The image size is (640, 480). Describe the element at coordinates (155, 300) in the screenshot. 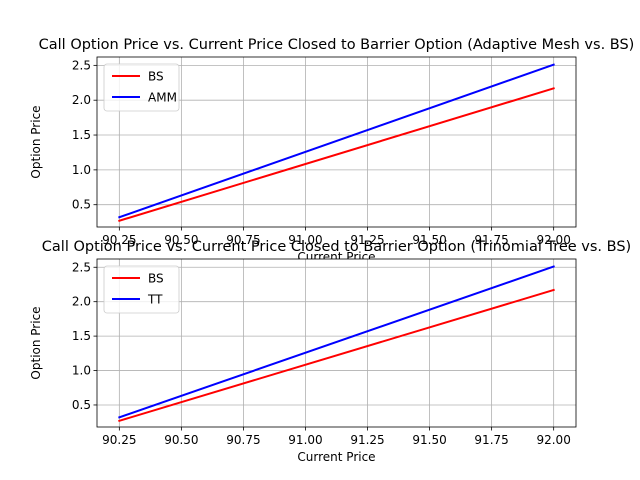

I see `legend-label-tt: TT` at that location.